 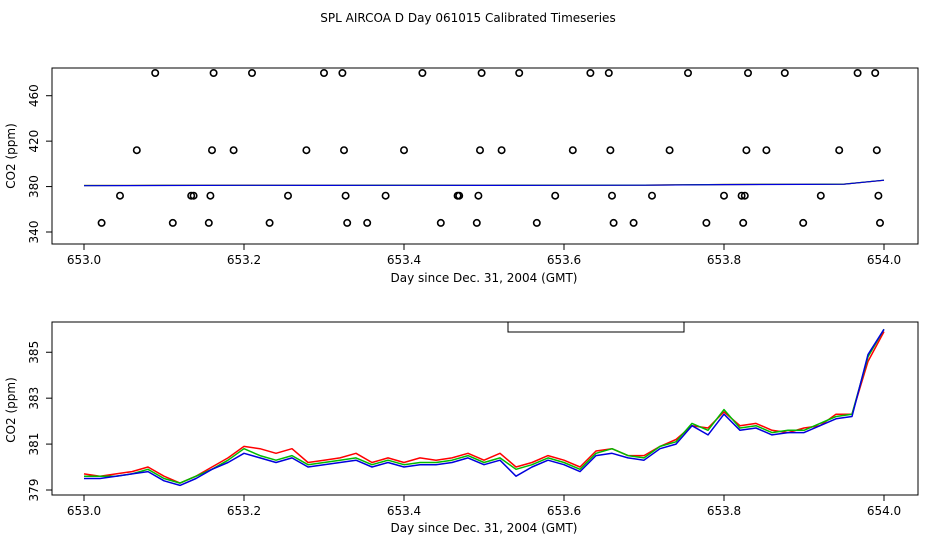 What do you see at coordinates (484, 506) in the screenshot?
I see `bottom-x-axis: 653.0 653.2 653.4 653.6 653.8 654.0` at bounding box center [484, 506].